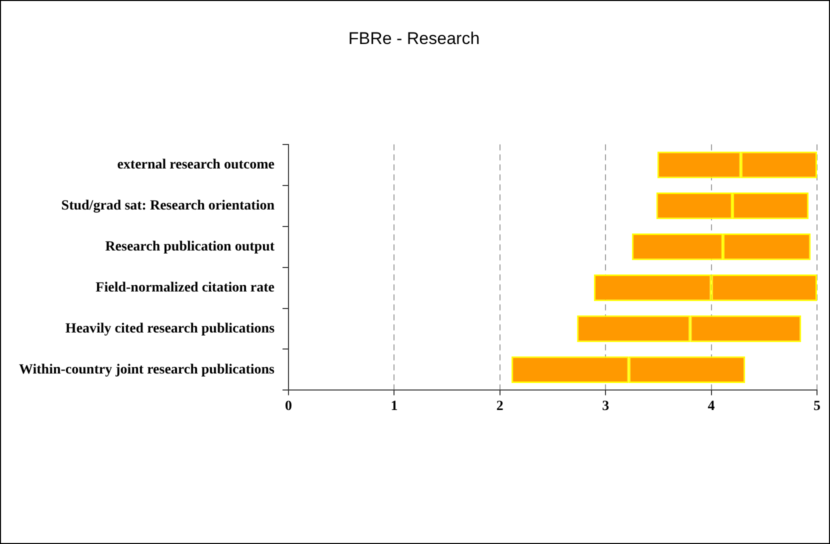 The image size is (830, 544). What do you see at coordinates (196, 164) in the screenshot?
I see `y-tick-label: external research outcome` at bounding box center [196, 164].